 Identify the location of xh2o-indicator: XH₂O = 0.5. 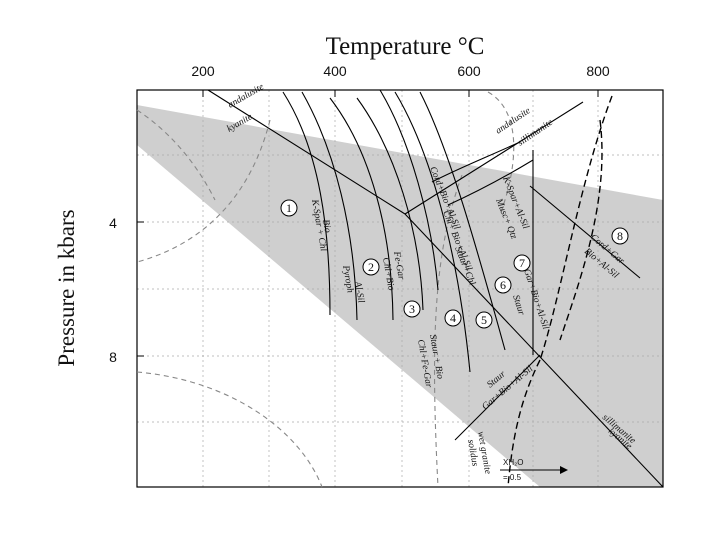
(534, 470).